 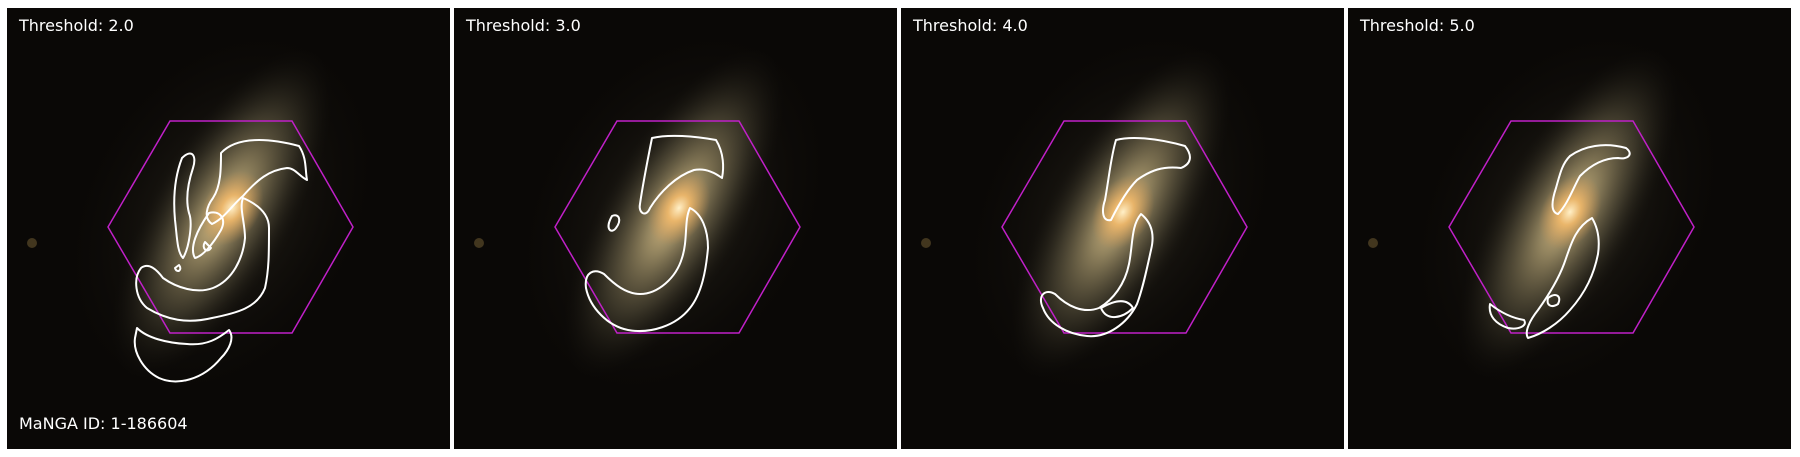 I want to click on threshold-label: Threshold: 4.0, so click(x=970, y=25).